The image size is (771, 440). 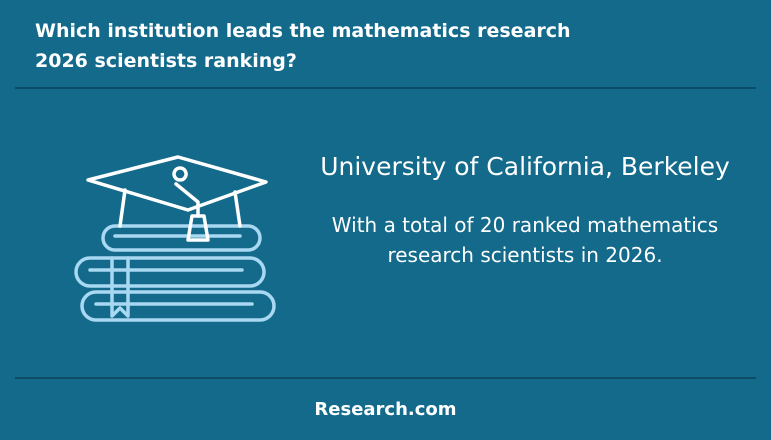 What do you see at coordinates (525, 225) in the screenshot?
I see `description: With a total of 20 ranked mathematics` at bounding box center [525, 225].